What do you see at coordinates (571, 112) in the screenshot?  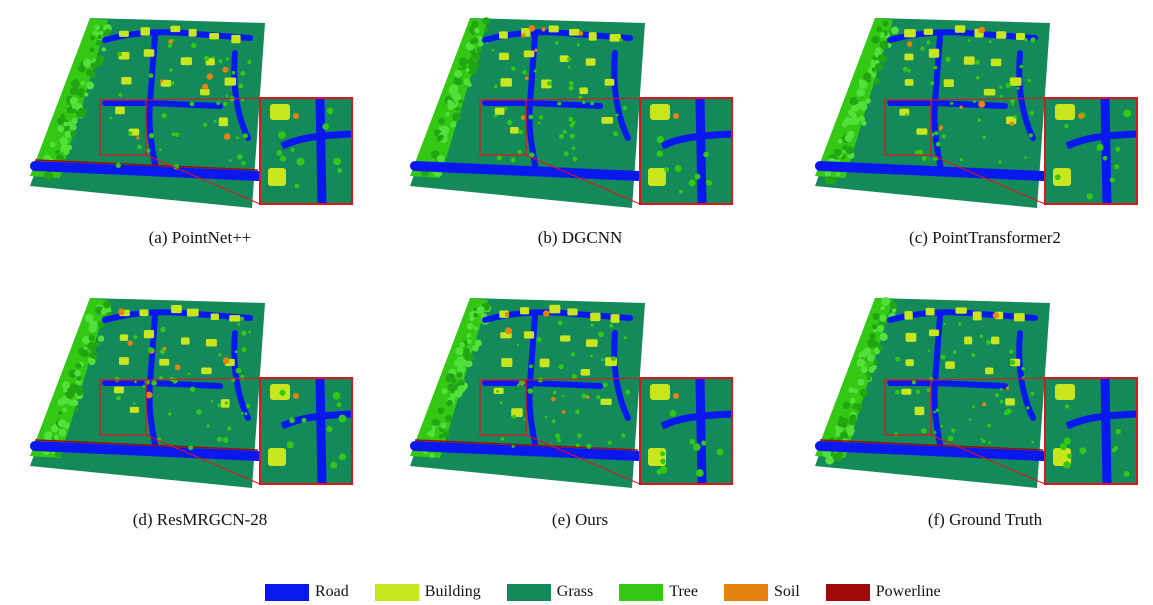 I see `scene-svg` at bounding box center [571, 112].